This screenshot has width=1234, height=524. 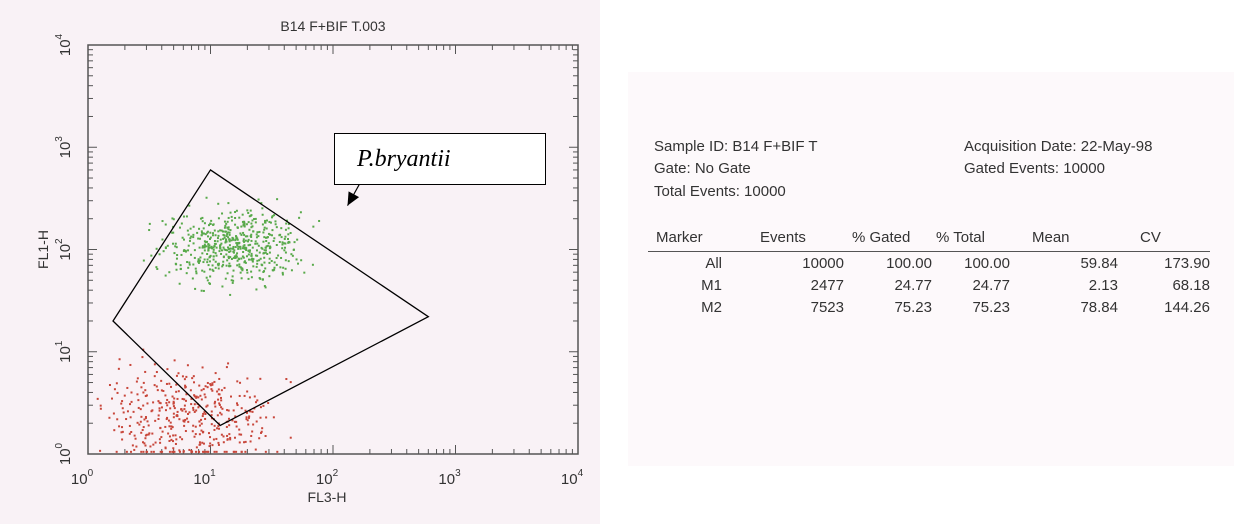 I want to click on table-header-row: Marker Events % Gated % Total Mean CV, so click(x=929, y=239).